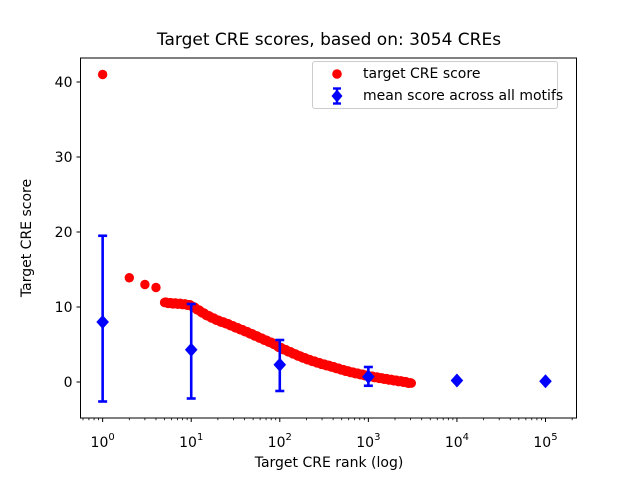  Describe the element at coordinates (329, 463) in the screenshot. I see `x-axis-label: Target CRE rank (log)` at that location.